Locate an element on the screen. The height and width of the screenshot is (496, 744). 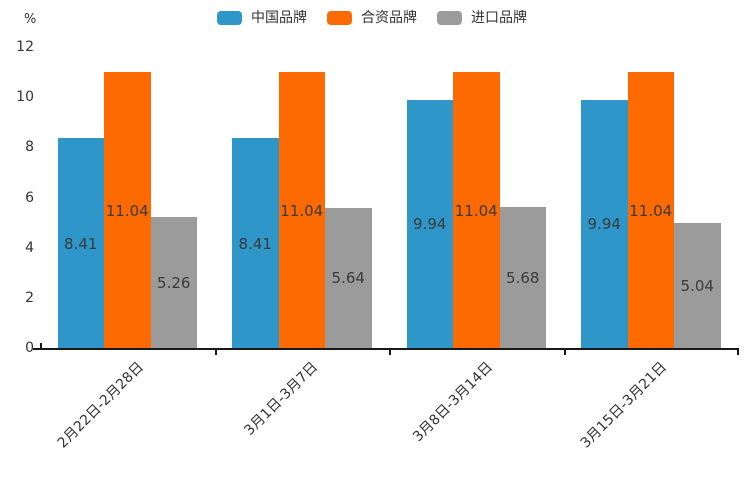
legend-item-3: 进口品牌 is located at coordinates (482, 18).